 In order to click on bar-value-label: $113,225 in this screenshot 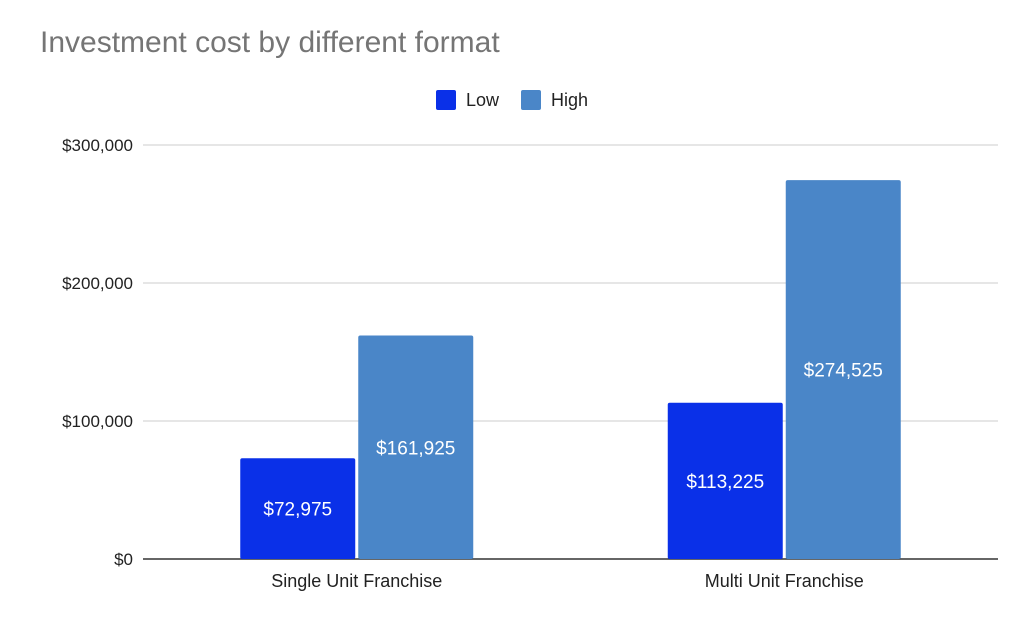, I will do `click(725, 482)`.